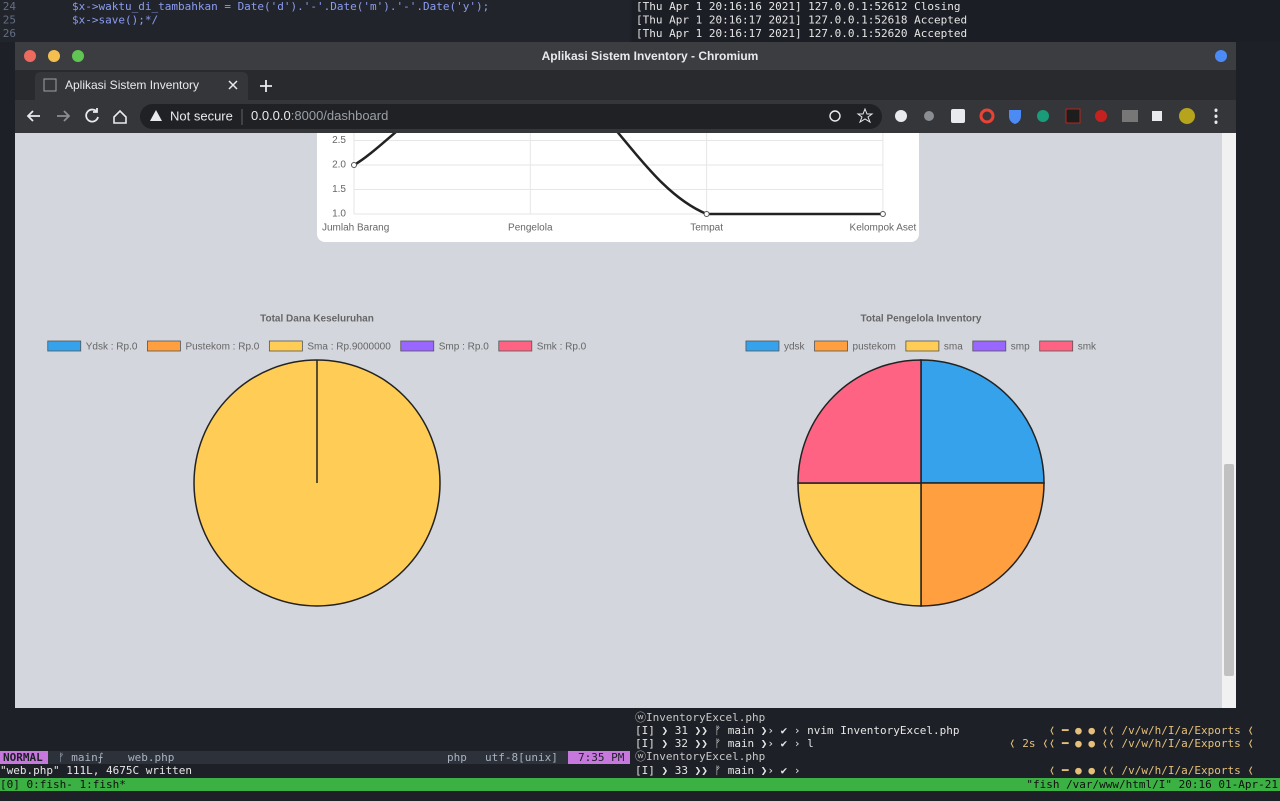  Describe the element at coordinates (339, 140) in the screenshot. I see `y-tick-label: 2.5` at that location.